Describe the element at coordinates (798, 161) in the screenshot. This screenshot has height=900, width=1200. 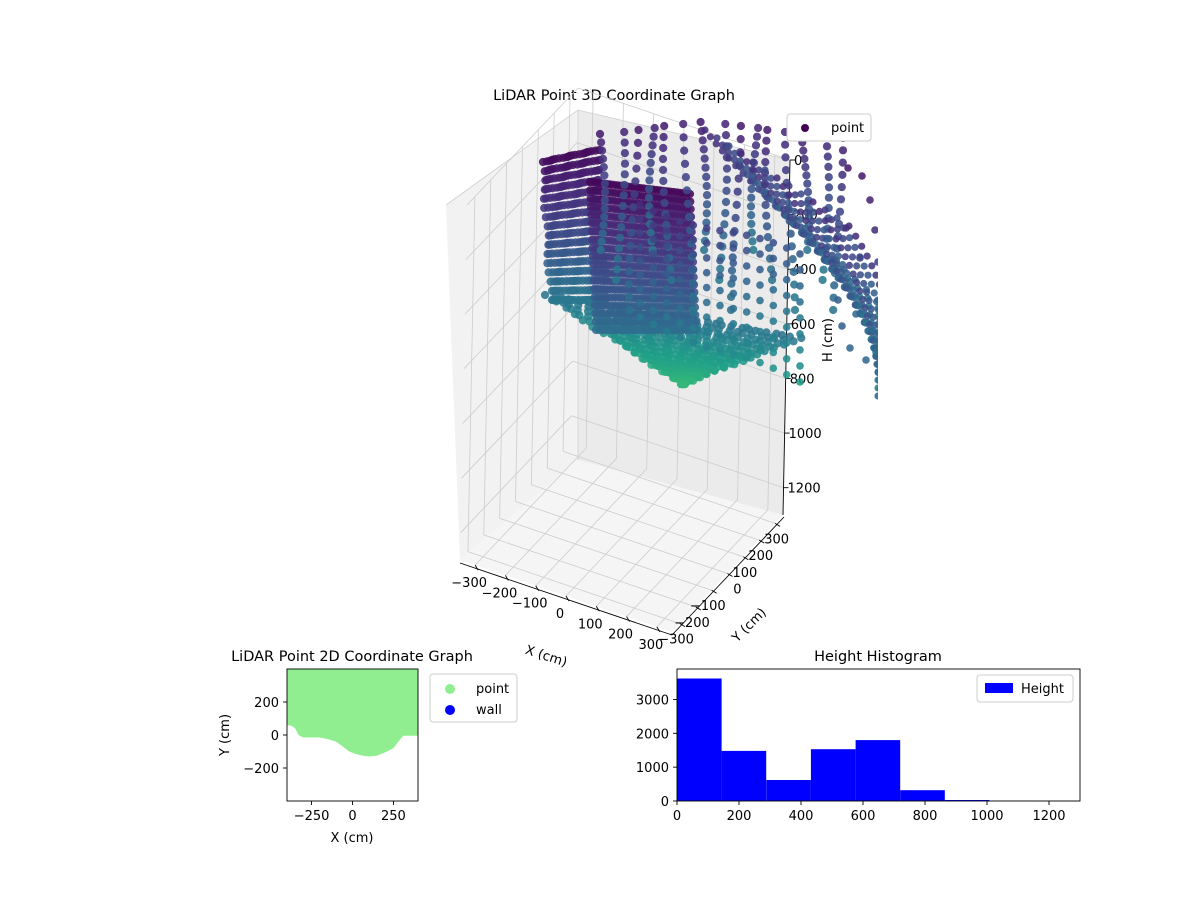
I see `z-tick-label-3d: 0` at that location.